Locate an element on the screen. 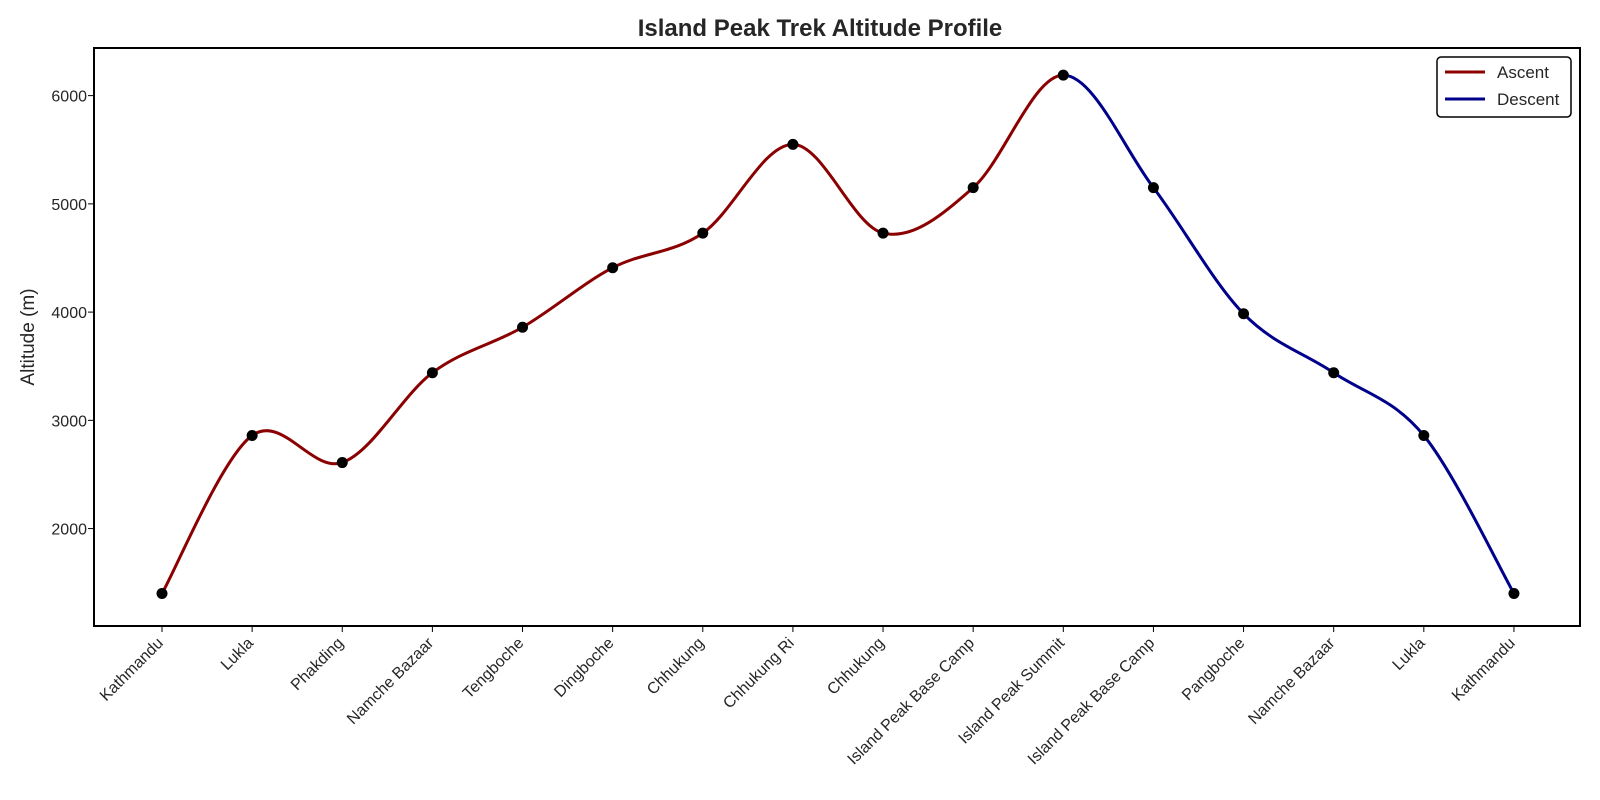 The image size is (1600, 800). y-tick-label: 6000 is located at coordinates (69, 97).